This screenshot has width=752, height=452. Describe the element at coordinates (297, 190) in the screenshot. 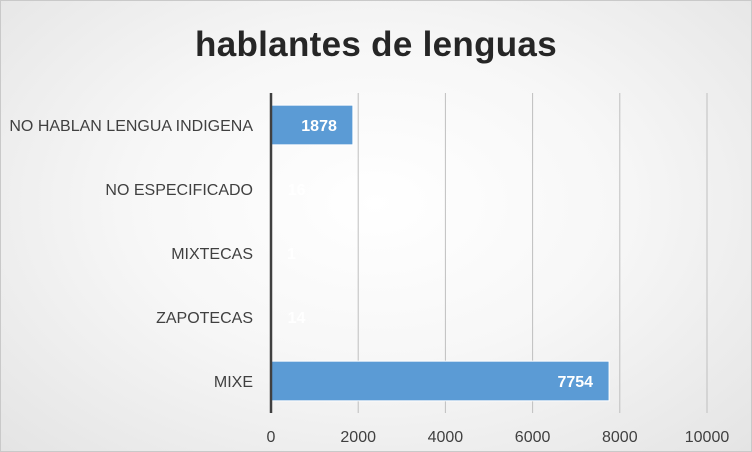

I see `data-label: 16` at that location.